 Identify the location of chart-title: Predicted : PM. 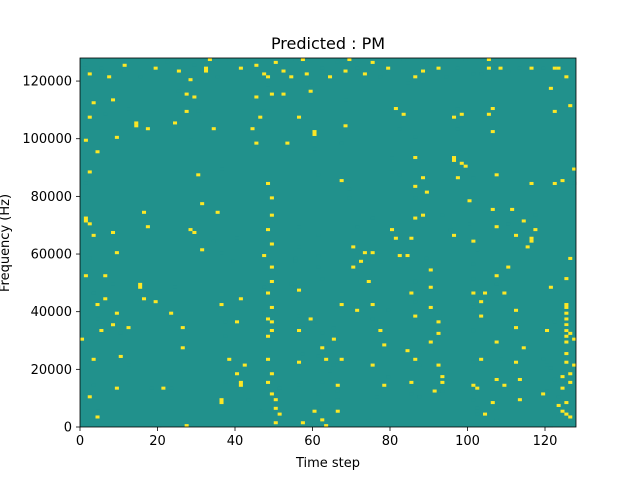
(328, 43).